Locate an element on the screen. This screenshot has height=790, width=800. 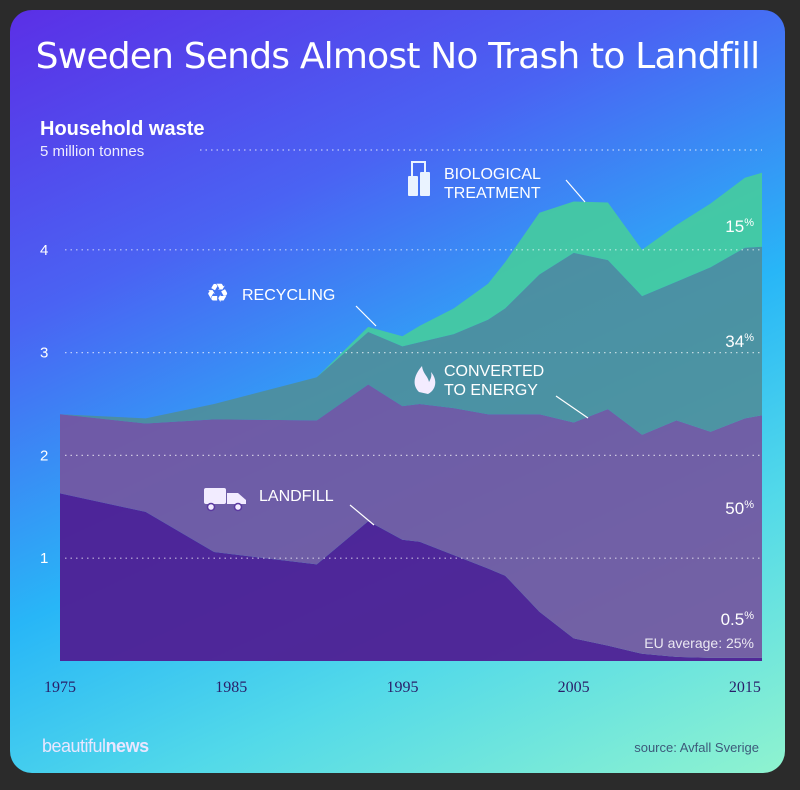
biological-label-group: BIOLOGICAL TREATMENT is located at coordinates (474, 181).